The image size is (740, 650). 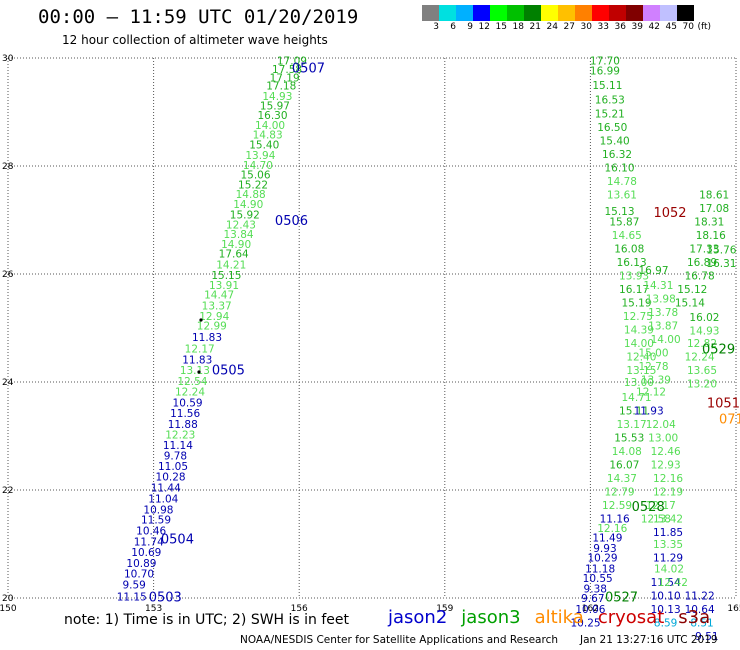 What do you see at coordinates (151, 532) in the screenshot?
I see `wave-height-point: 10.46` at bounding box center [151, 532].